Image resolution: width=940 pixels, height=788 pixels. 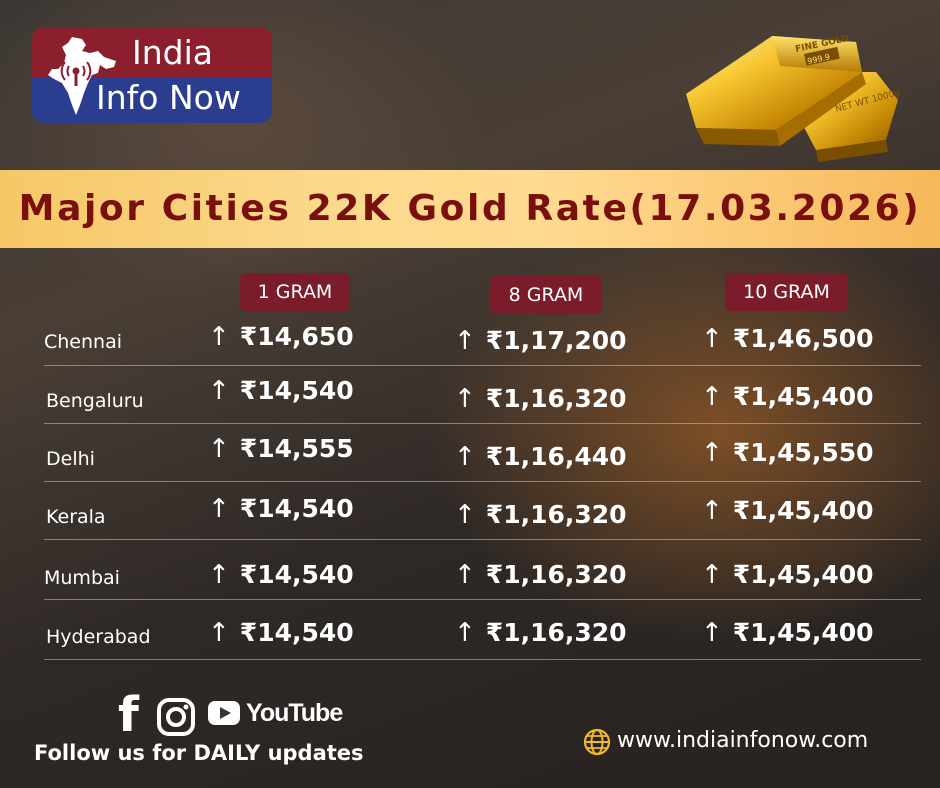 I want to click on instagram-icon, so click(x=176, y=717).